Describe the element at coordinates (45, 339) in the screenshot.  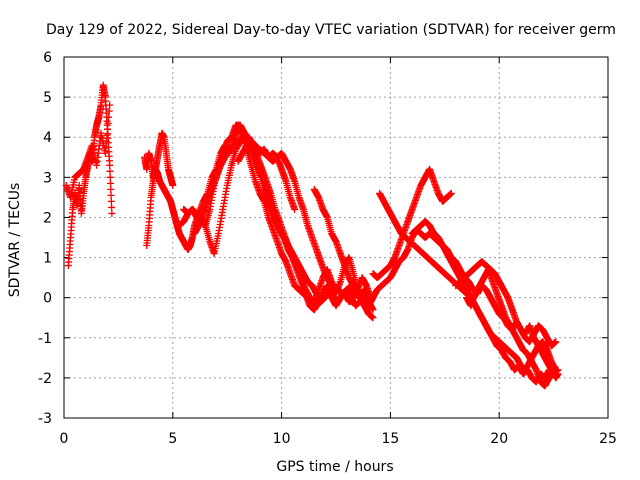
I see `y-tick-label: -1` at that location.